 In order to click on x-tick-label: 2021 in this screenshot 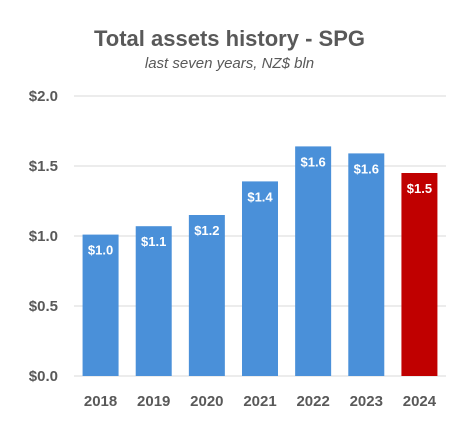, I will do `click(259, 401)`.